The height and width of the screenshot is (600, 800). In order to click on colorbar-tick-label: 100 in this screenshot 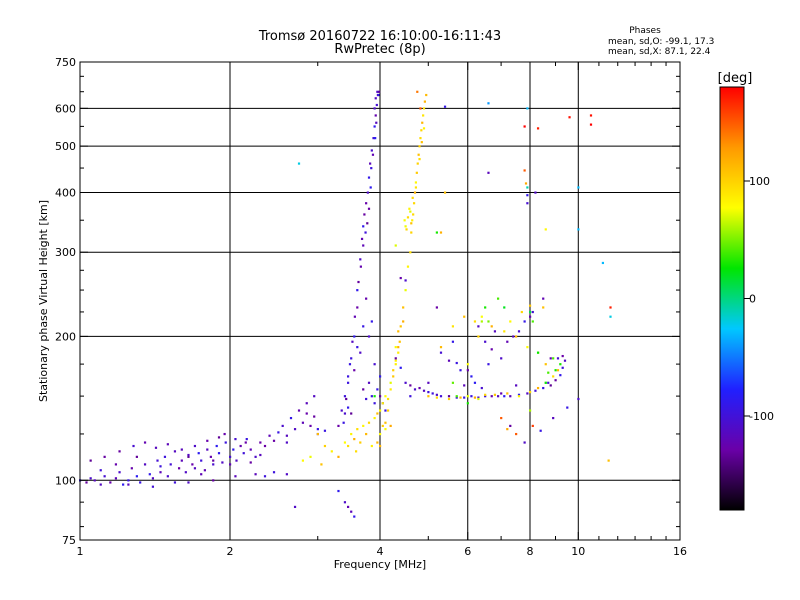, I will do `click(759, 181)`.